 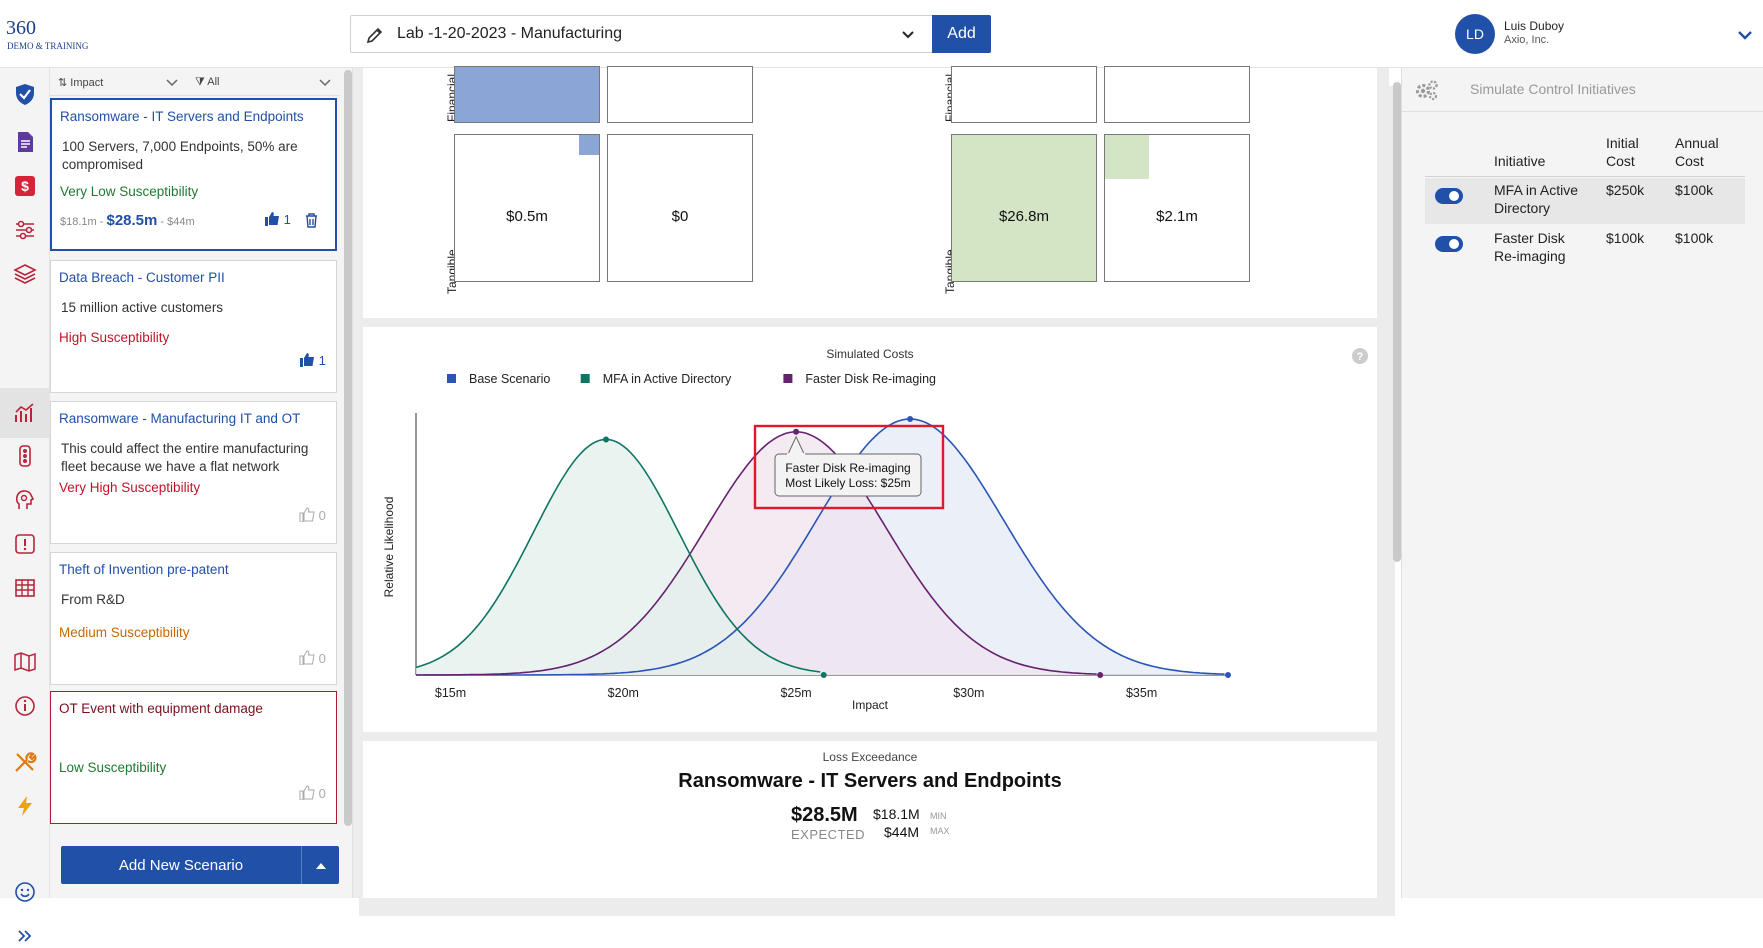 What do you see at coordinates (263, 82) in the screenshot?
I see `filter-select: ⧩ All` at bounding box center [263, 82].